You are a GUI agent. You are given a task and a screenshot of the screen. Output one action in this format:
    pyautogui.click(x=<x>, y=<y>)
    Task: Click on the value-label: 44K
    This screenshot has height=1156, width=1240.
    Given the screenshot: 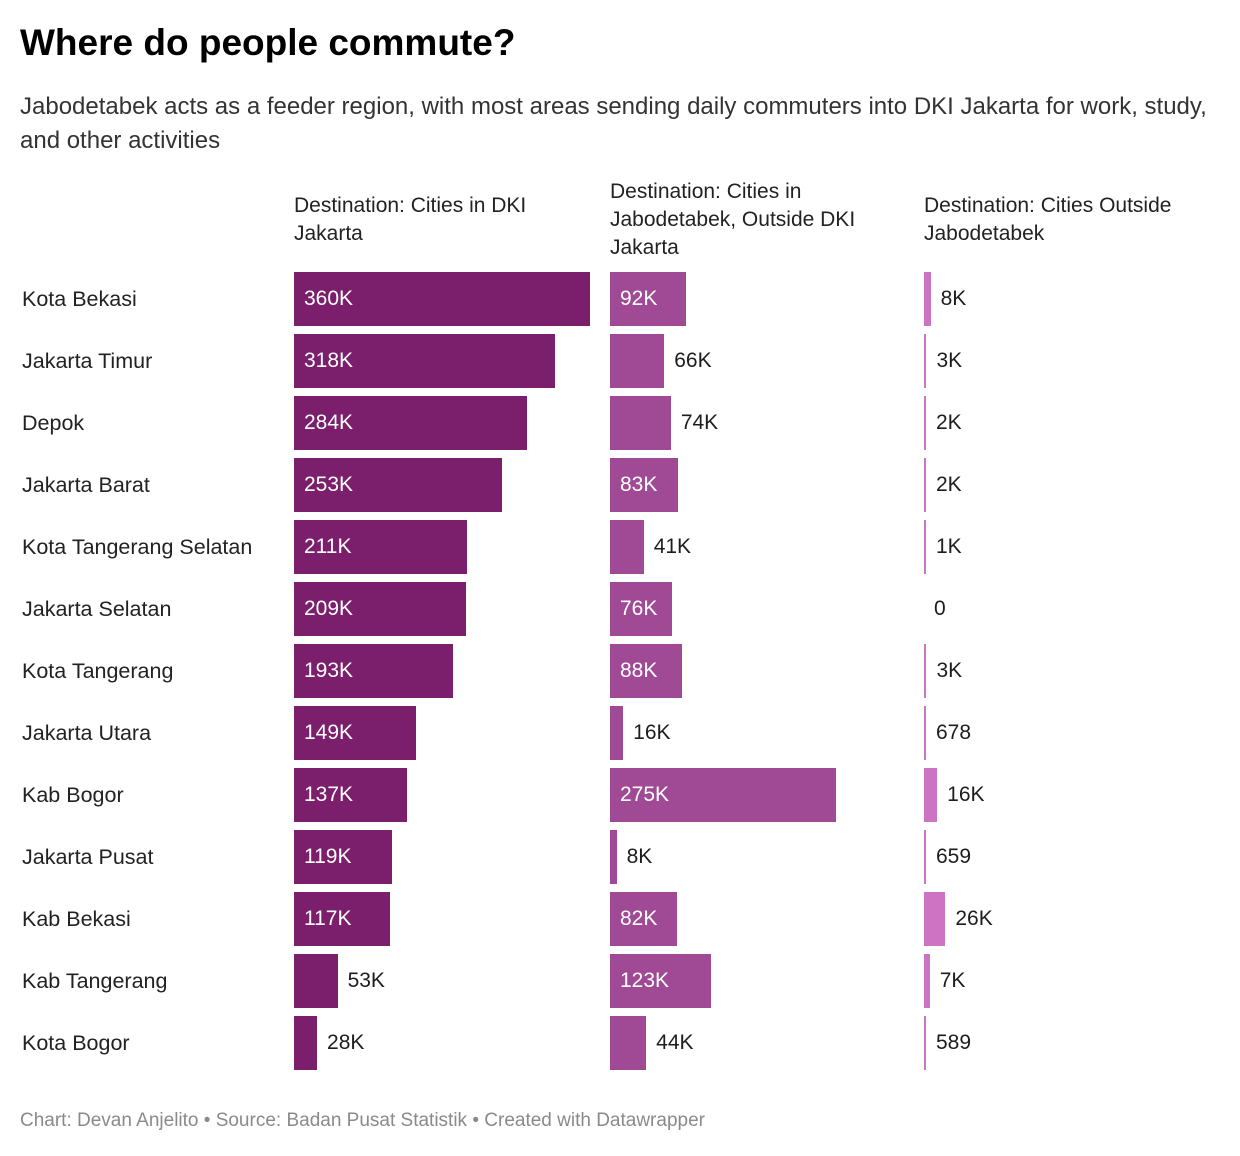 What is the action you would take?
    pyautogui.click(x=675, y=1042)
    